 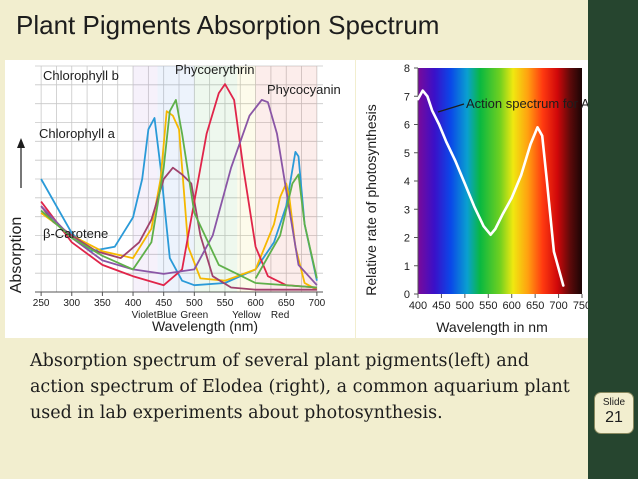 I want to click on y-tick-label: 5, so click(x=407, y=154).